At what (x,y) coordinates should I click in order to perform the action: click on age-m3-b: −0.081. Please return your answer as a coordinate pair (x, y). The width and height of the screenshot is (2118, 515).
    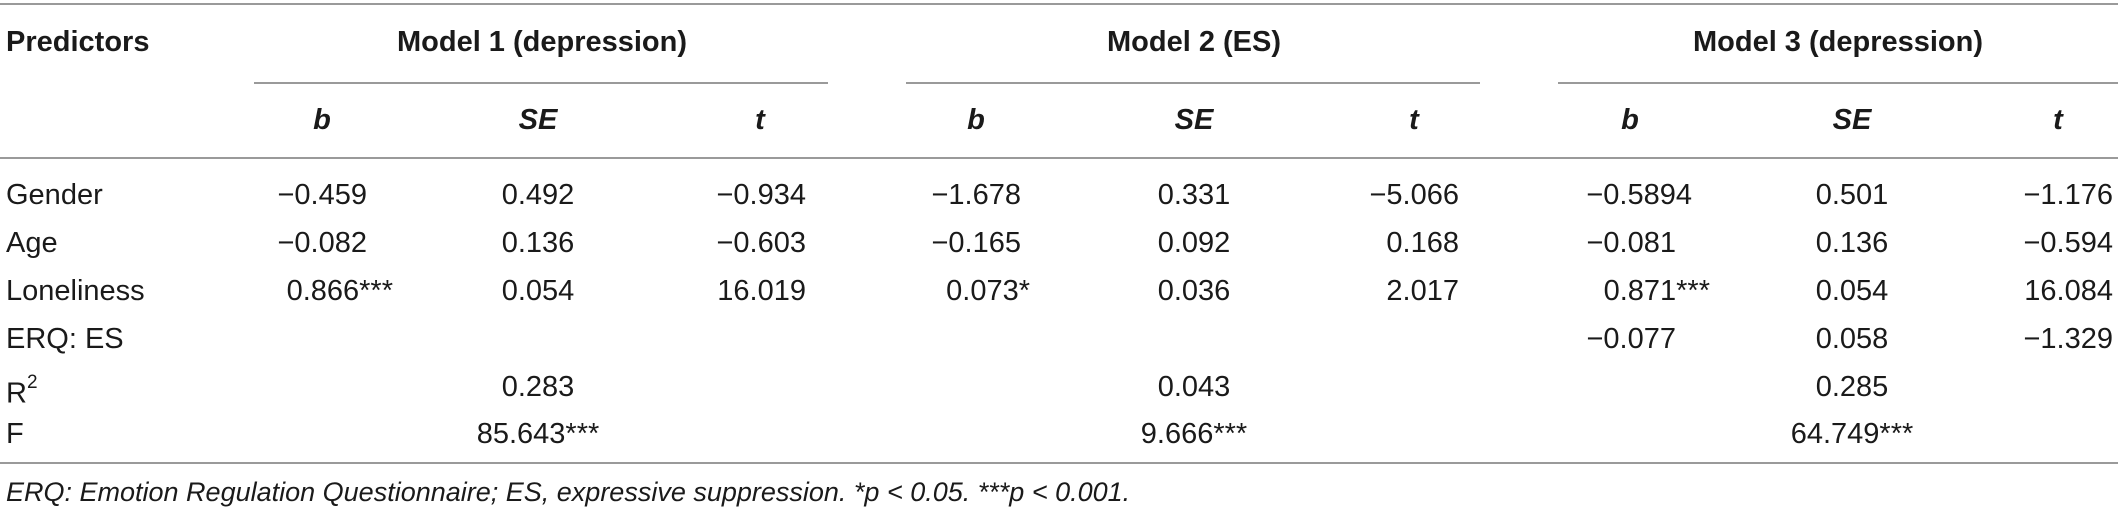
    Looking at the image, I should click on (1631, 243).